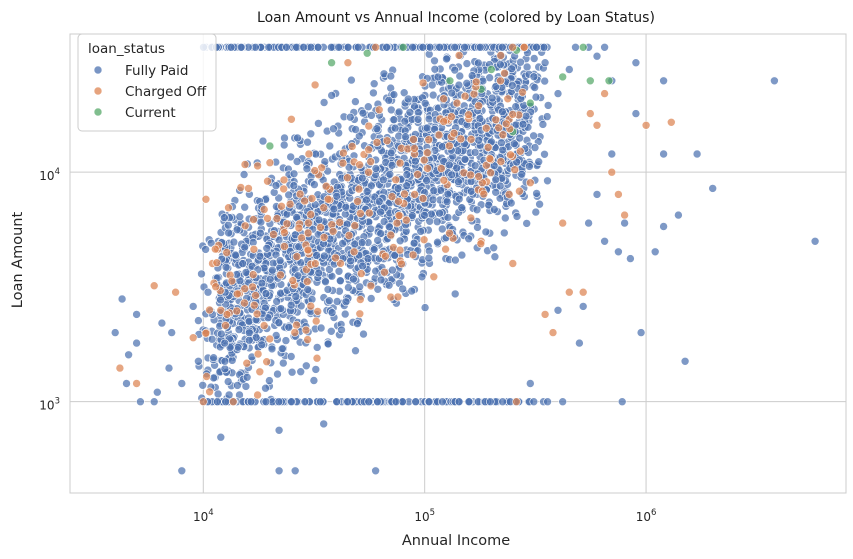 This screenshot has width=853, height=559. What do you see at coordinates (203, 516) in the screenshot?
I see `x-tick-label: 10⁴` at bounding box center [203, 516].